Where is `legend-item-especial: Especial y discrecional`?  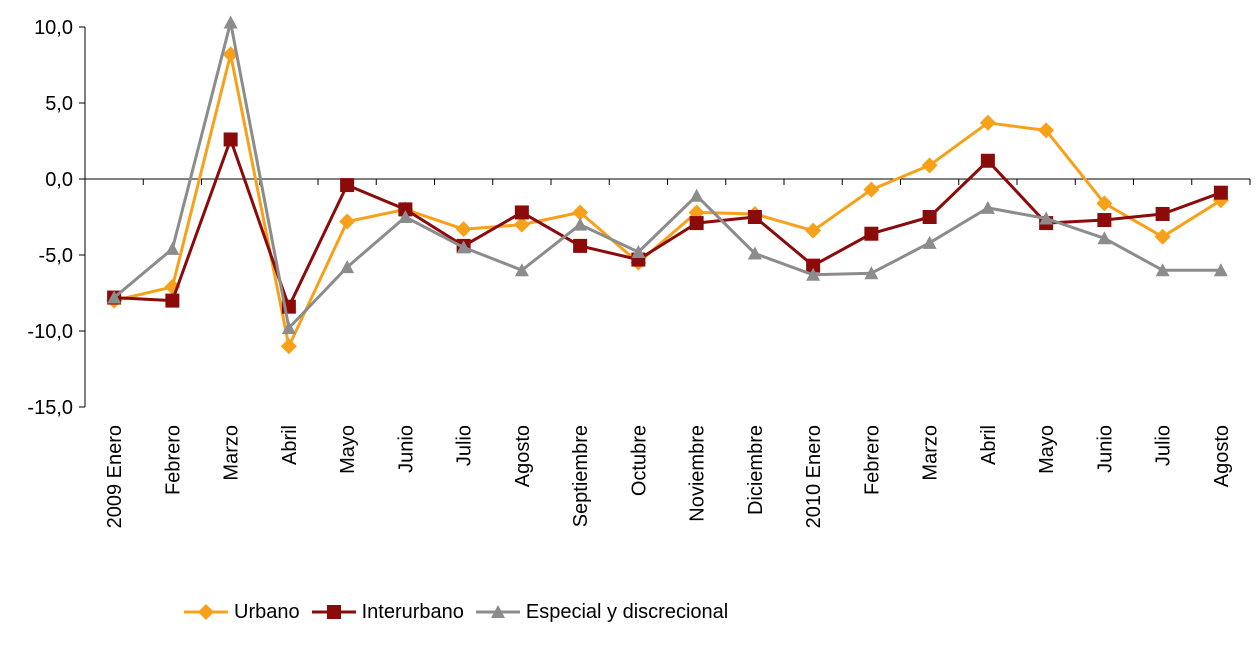 legend-item-especial: Especial y discrecional is located at coordinates (601, 612).